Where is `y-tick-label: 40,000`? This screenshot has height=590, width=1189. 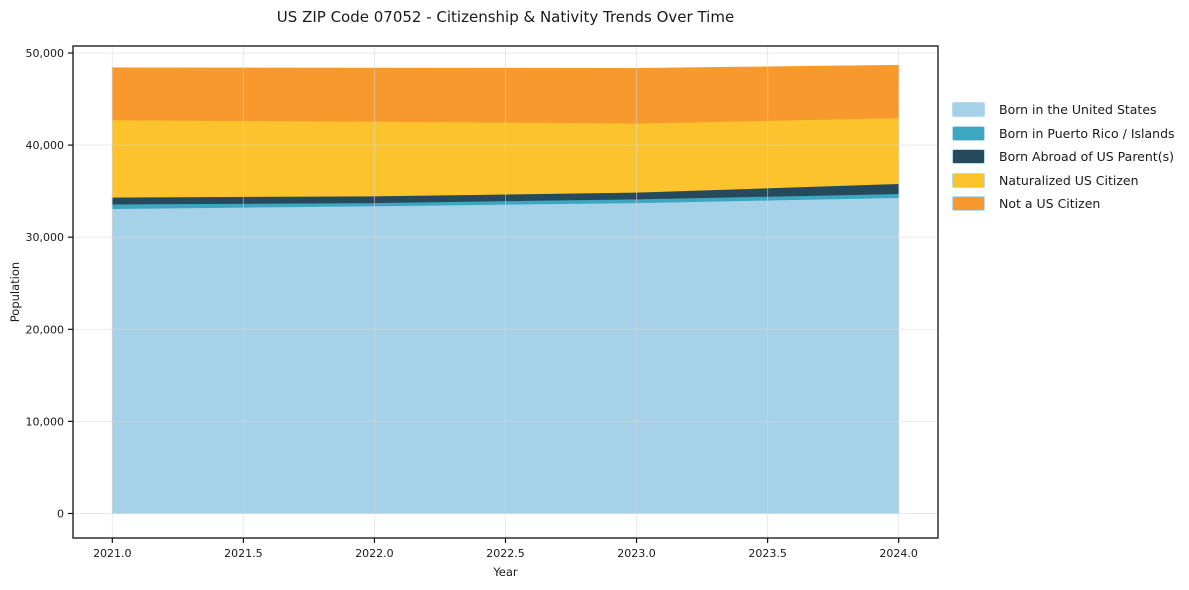
y-tick-label: 40,000 is located at coordinates (45, 145).